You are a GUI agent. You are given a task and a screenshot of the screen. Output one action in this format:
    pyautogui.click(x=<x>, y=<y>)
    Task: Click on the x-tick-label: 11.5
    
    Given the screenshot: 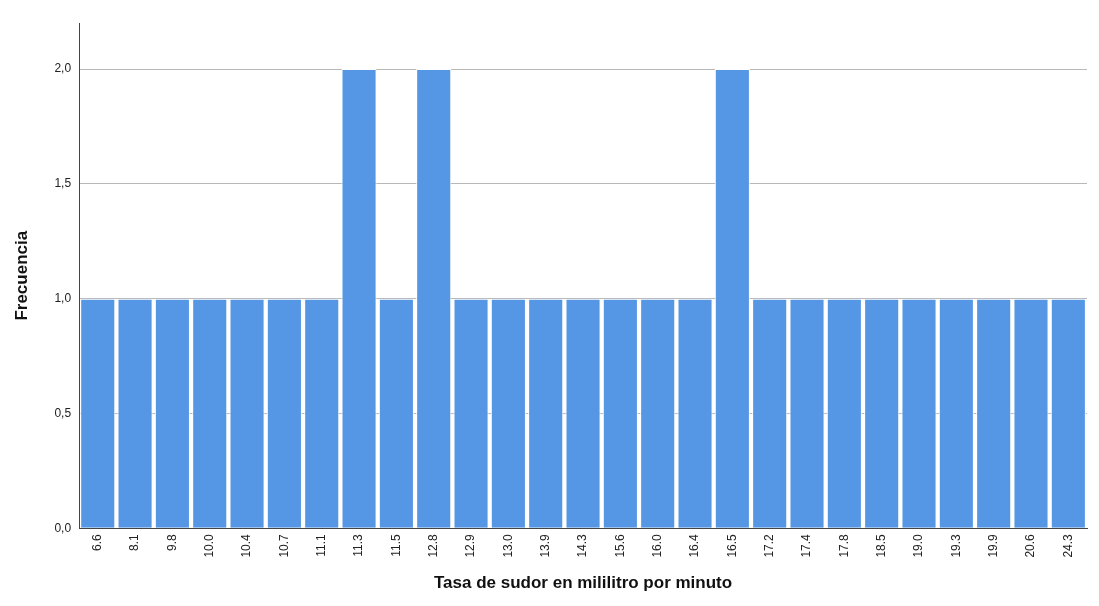 What is the action you would take?
    pyautogui.click(x=395, y=545)
    